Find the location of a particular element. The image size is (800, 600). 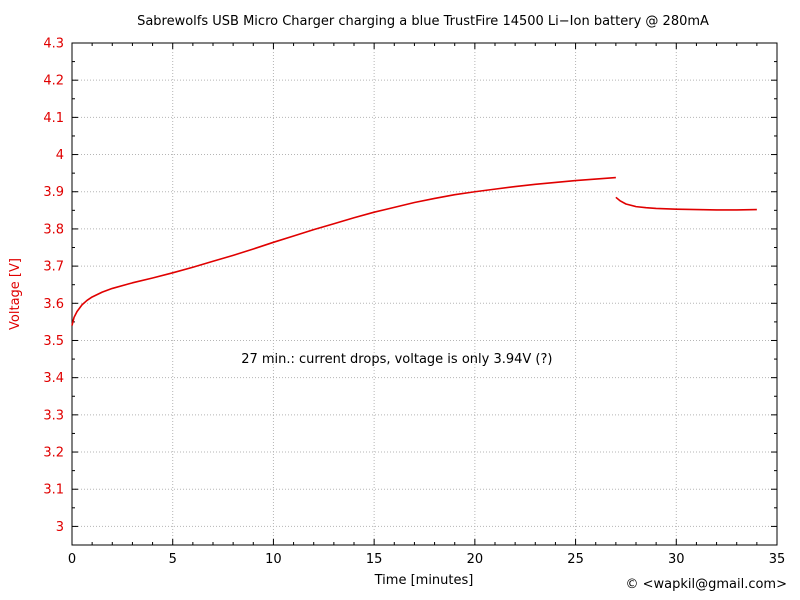

y-tick-label: 3.3 is located at coordinates (53, 415).